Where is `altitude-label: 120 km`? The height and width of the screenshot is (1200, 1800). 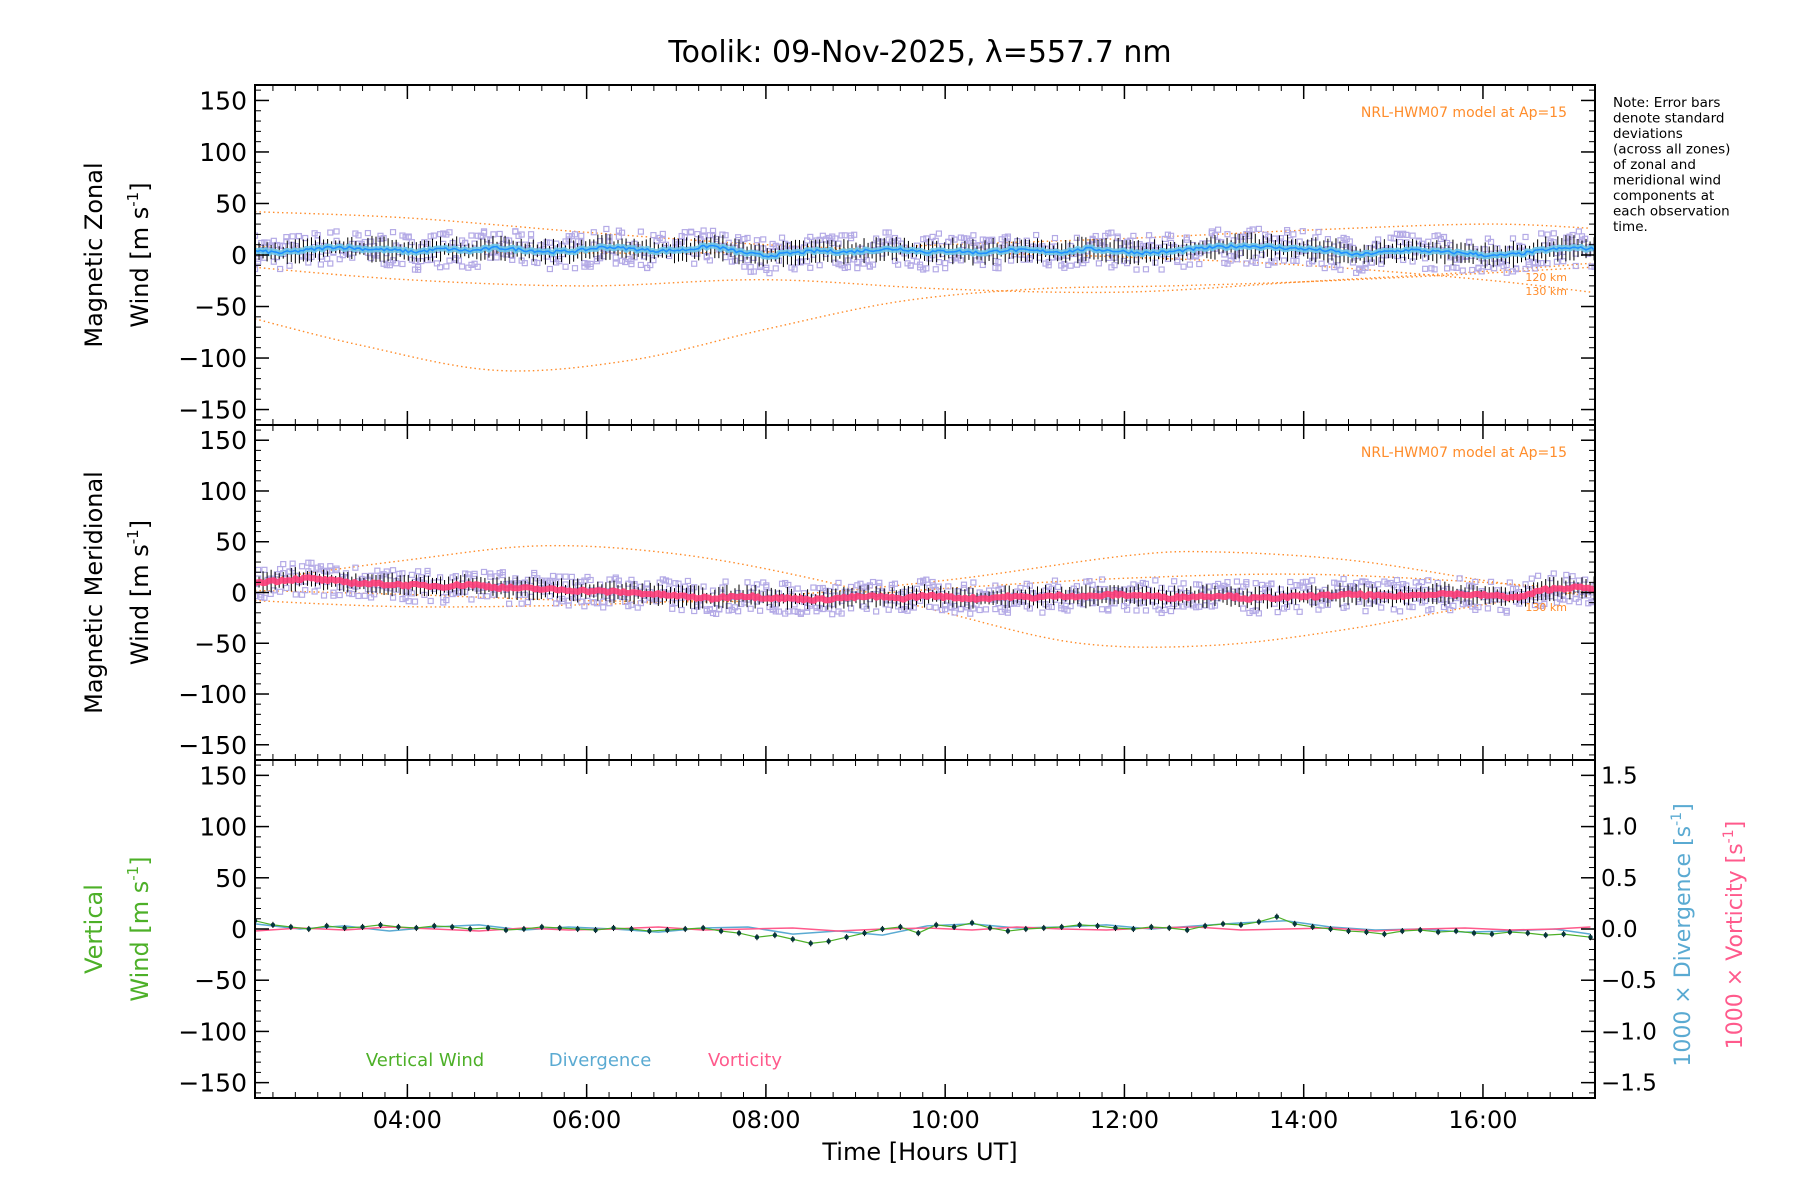
altitude-label: 120 km is located at coordinates (1546, 277).